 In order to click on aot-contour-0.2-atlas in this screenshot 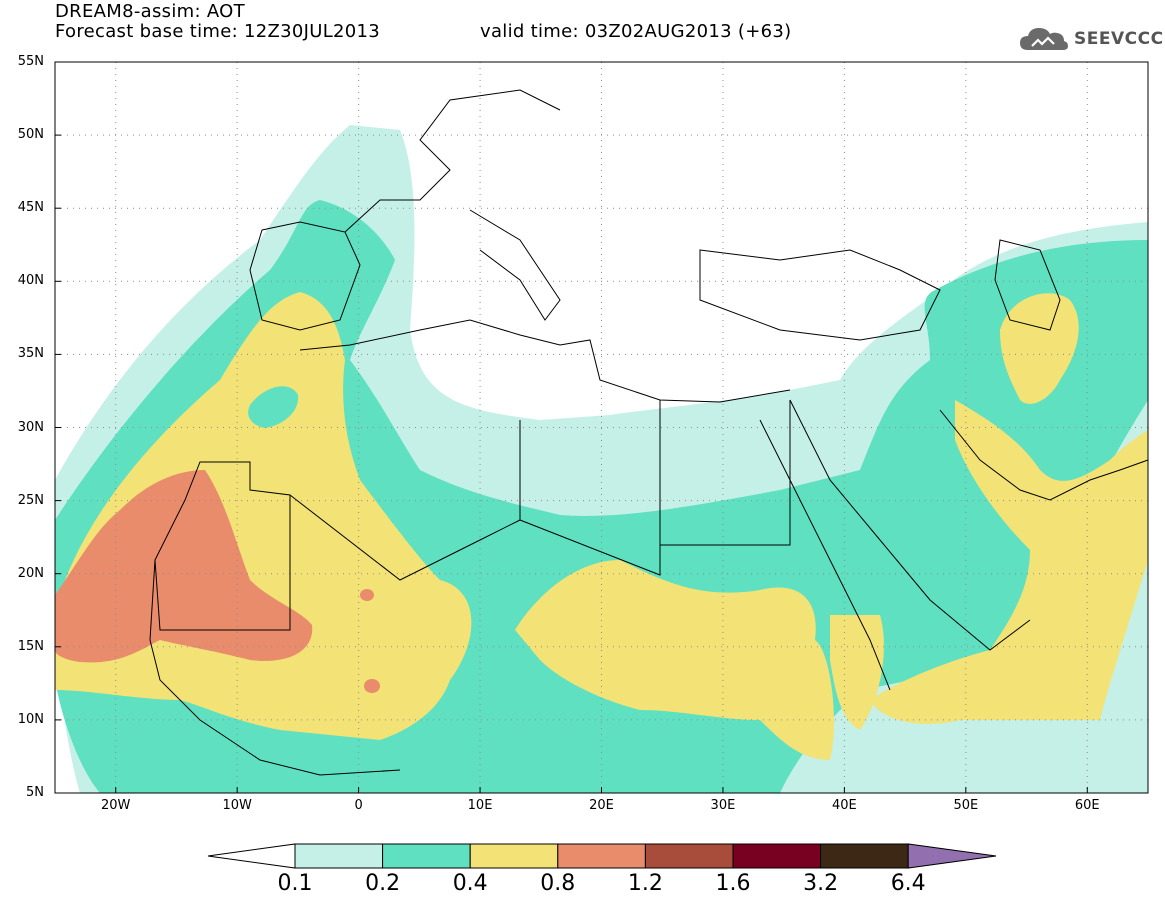, I will do `click(273, 407)`.